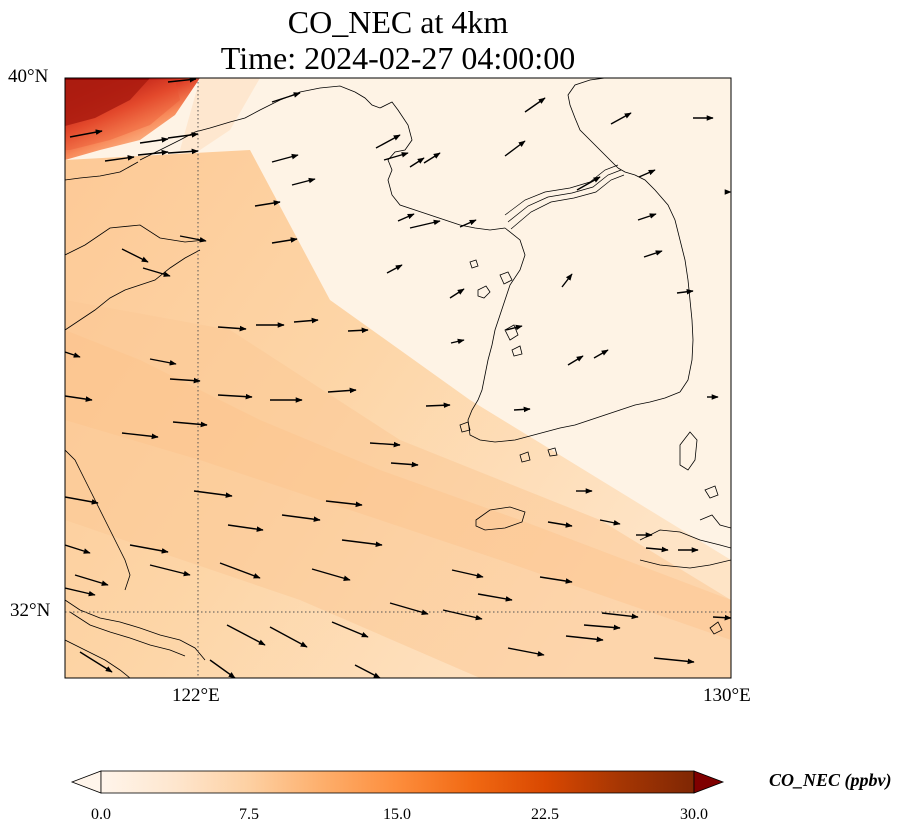  I want to click on colorbar-label: CO_NEC (ppbv), so click(830, 780).